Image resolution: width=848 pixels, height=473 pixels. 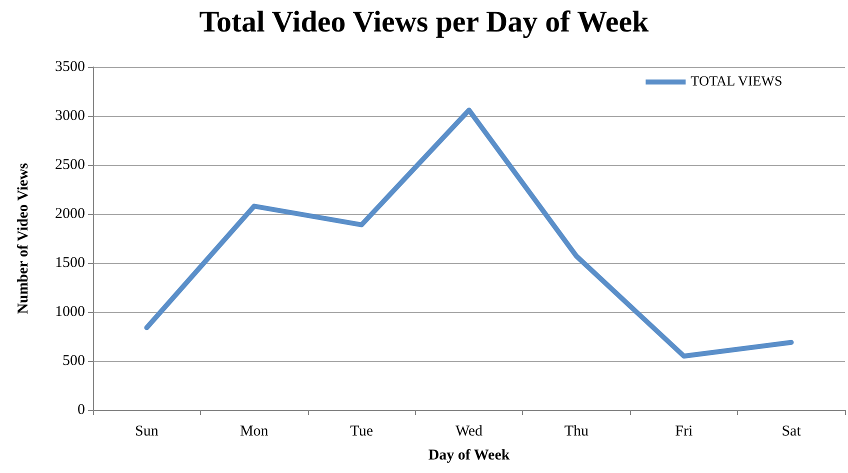 What do you see at coordinates (792, 432) in the screenshot?
I see `x-tick-label: Sat` at bounding box center [792, 432].